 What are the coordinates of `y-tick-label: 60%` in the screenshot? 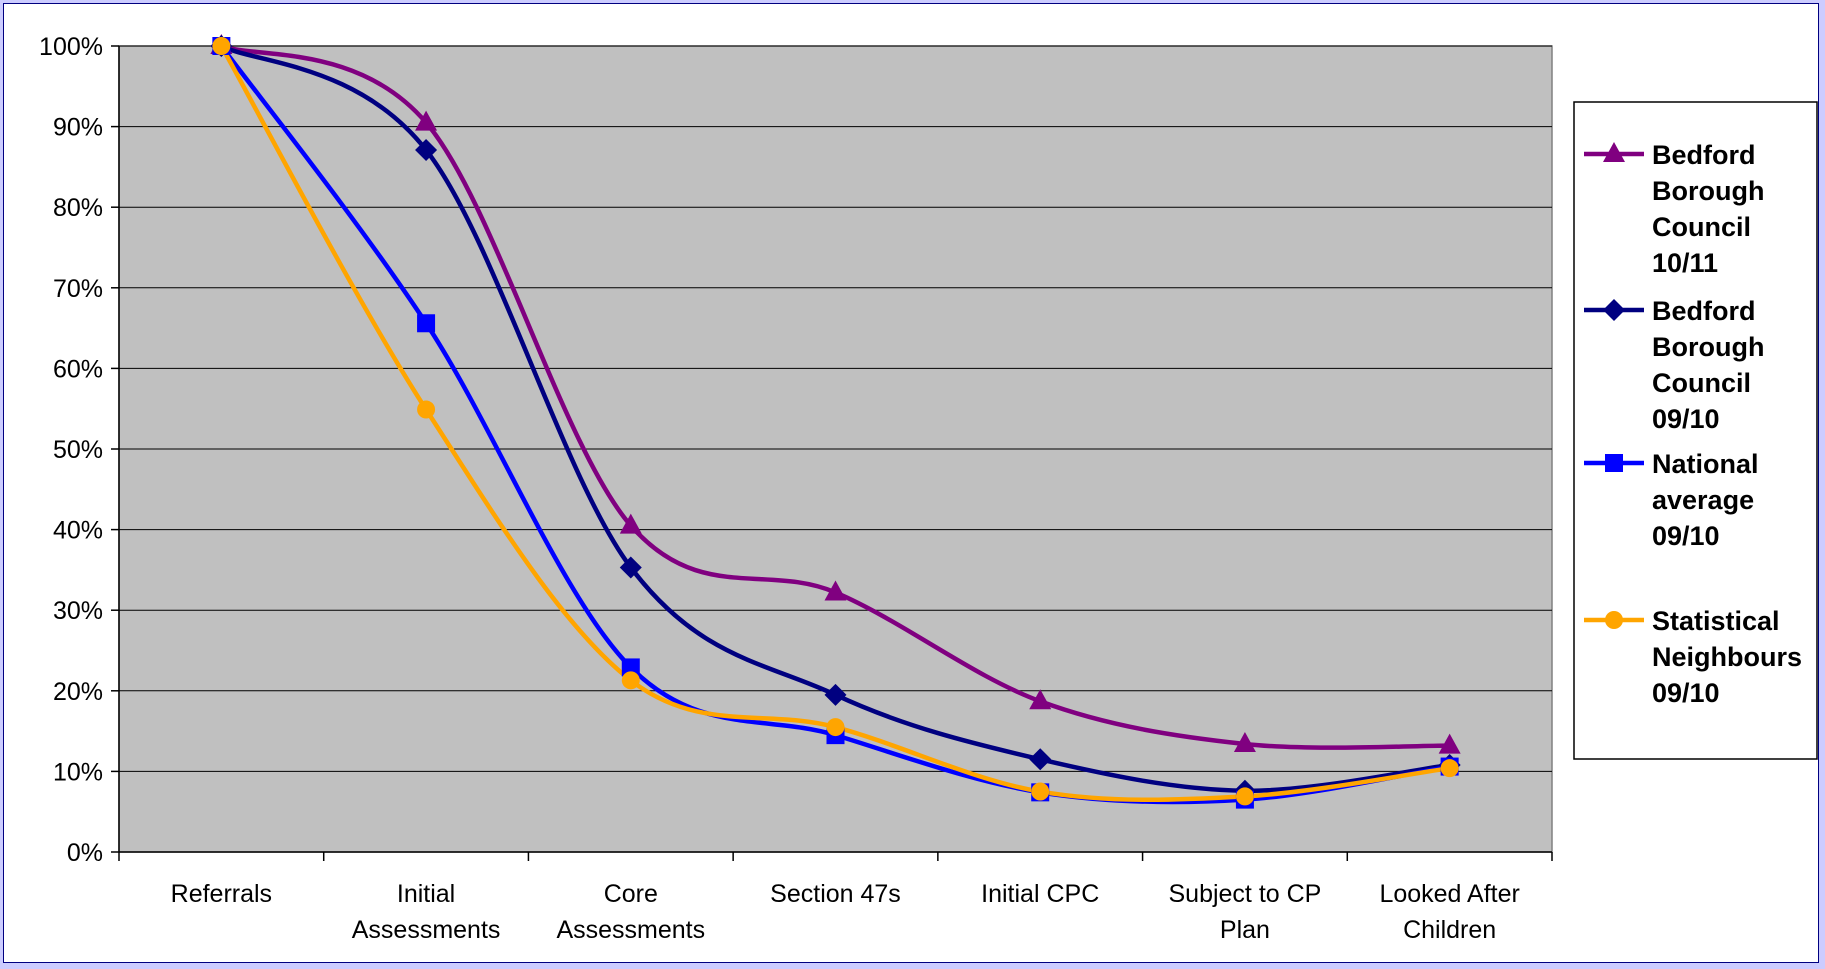 It's located at (78, 369).